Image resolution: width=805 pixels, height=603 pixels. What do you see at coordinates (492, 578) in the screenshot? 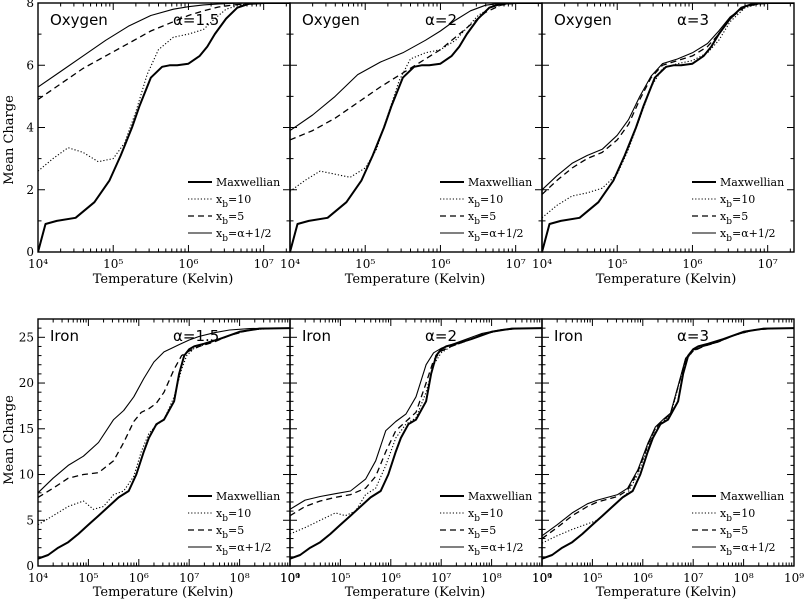
I see `x-tick-label: 10⁸` at bounding box center [492, 578].